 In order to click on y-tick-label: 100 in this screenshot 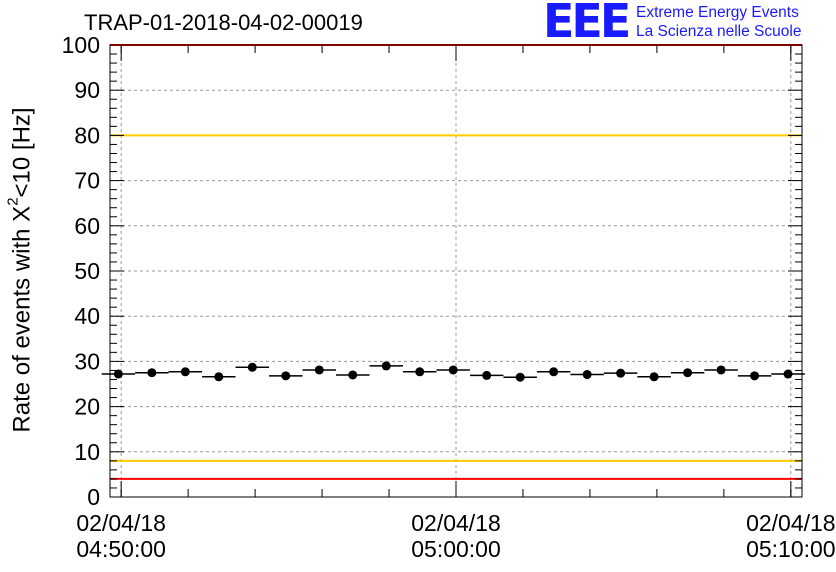, I will do `click(81, 45)`.